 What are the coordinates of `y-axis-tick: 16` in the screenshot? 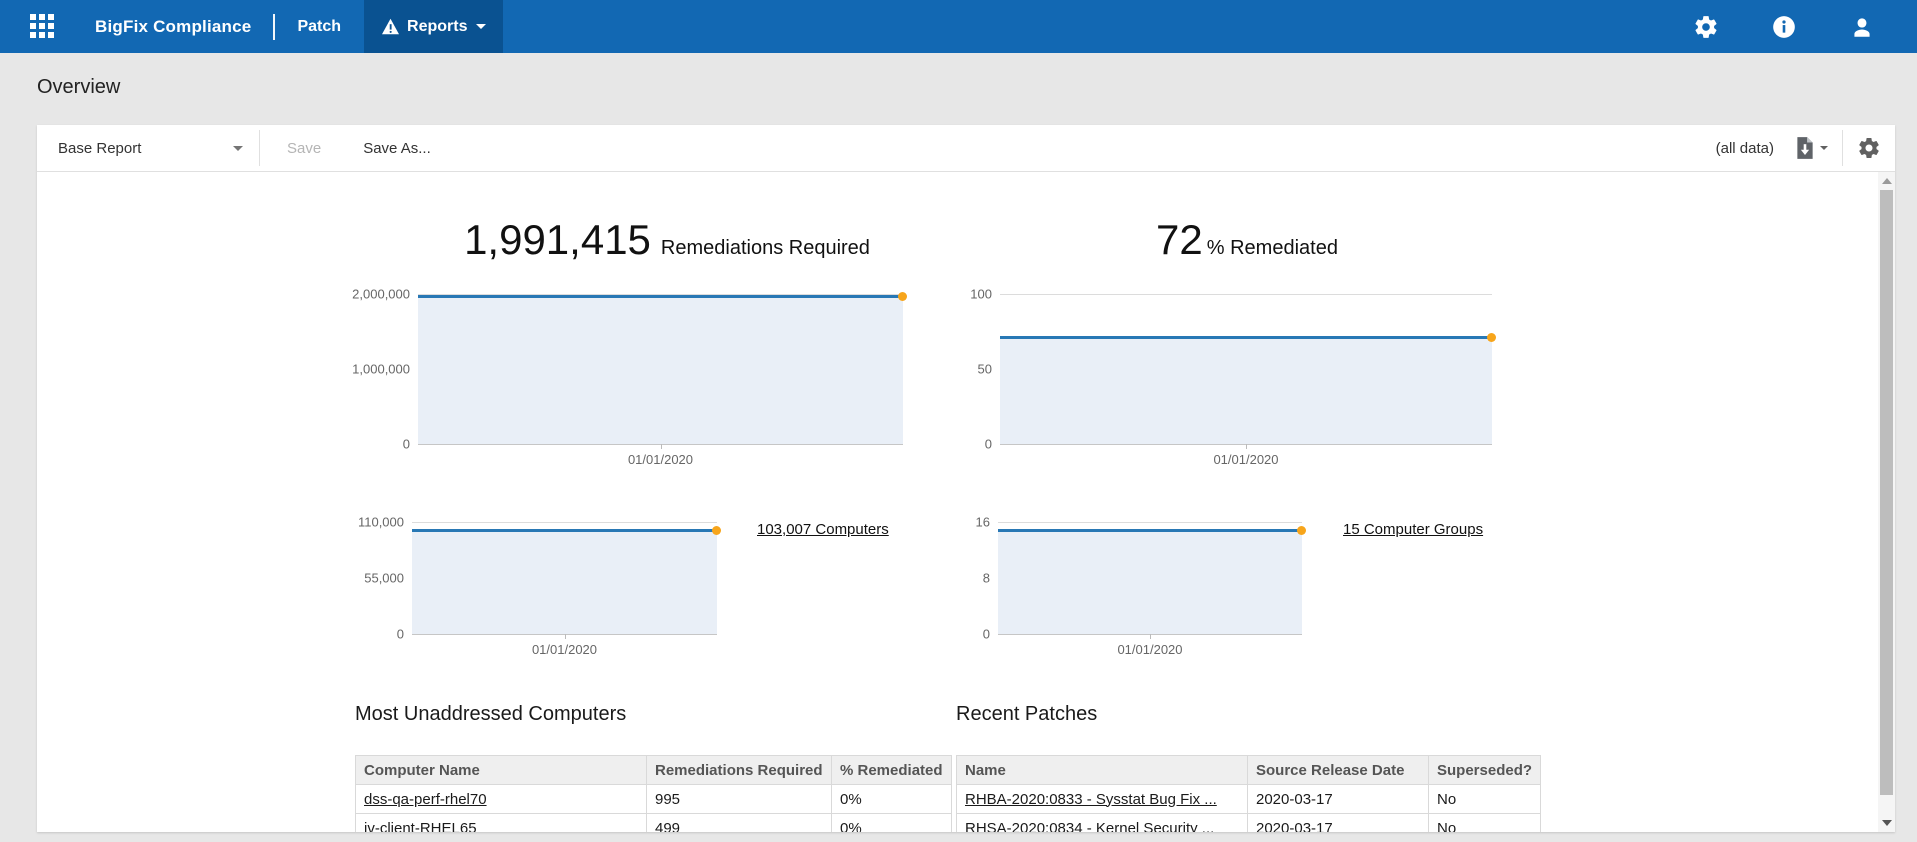 It's located at (982, 522).